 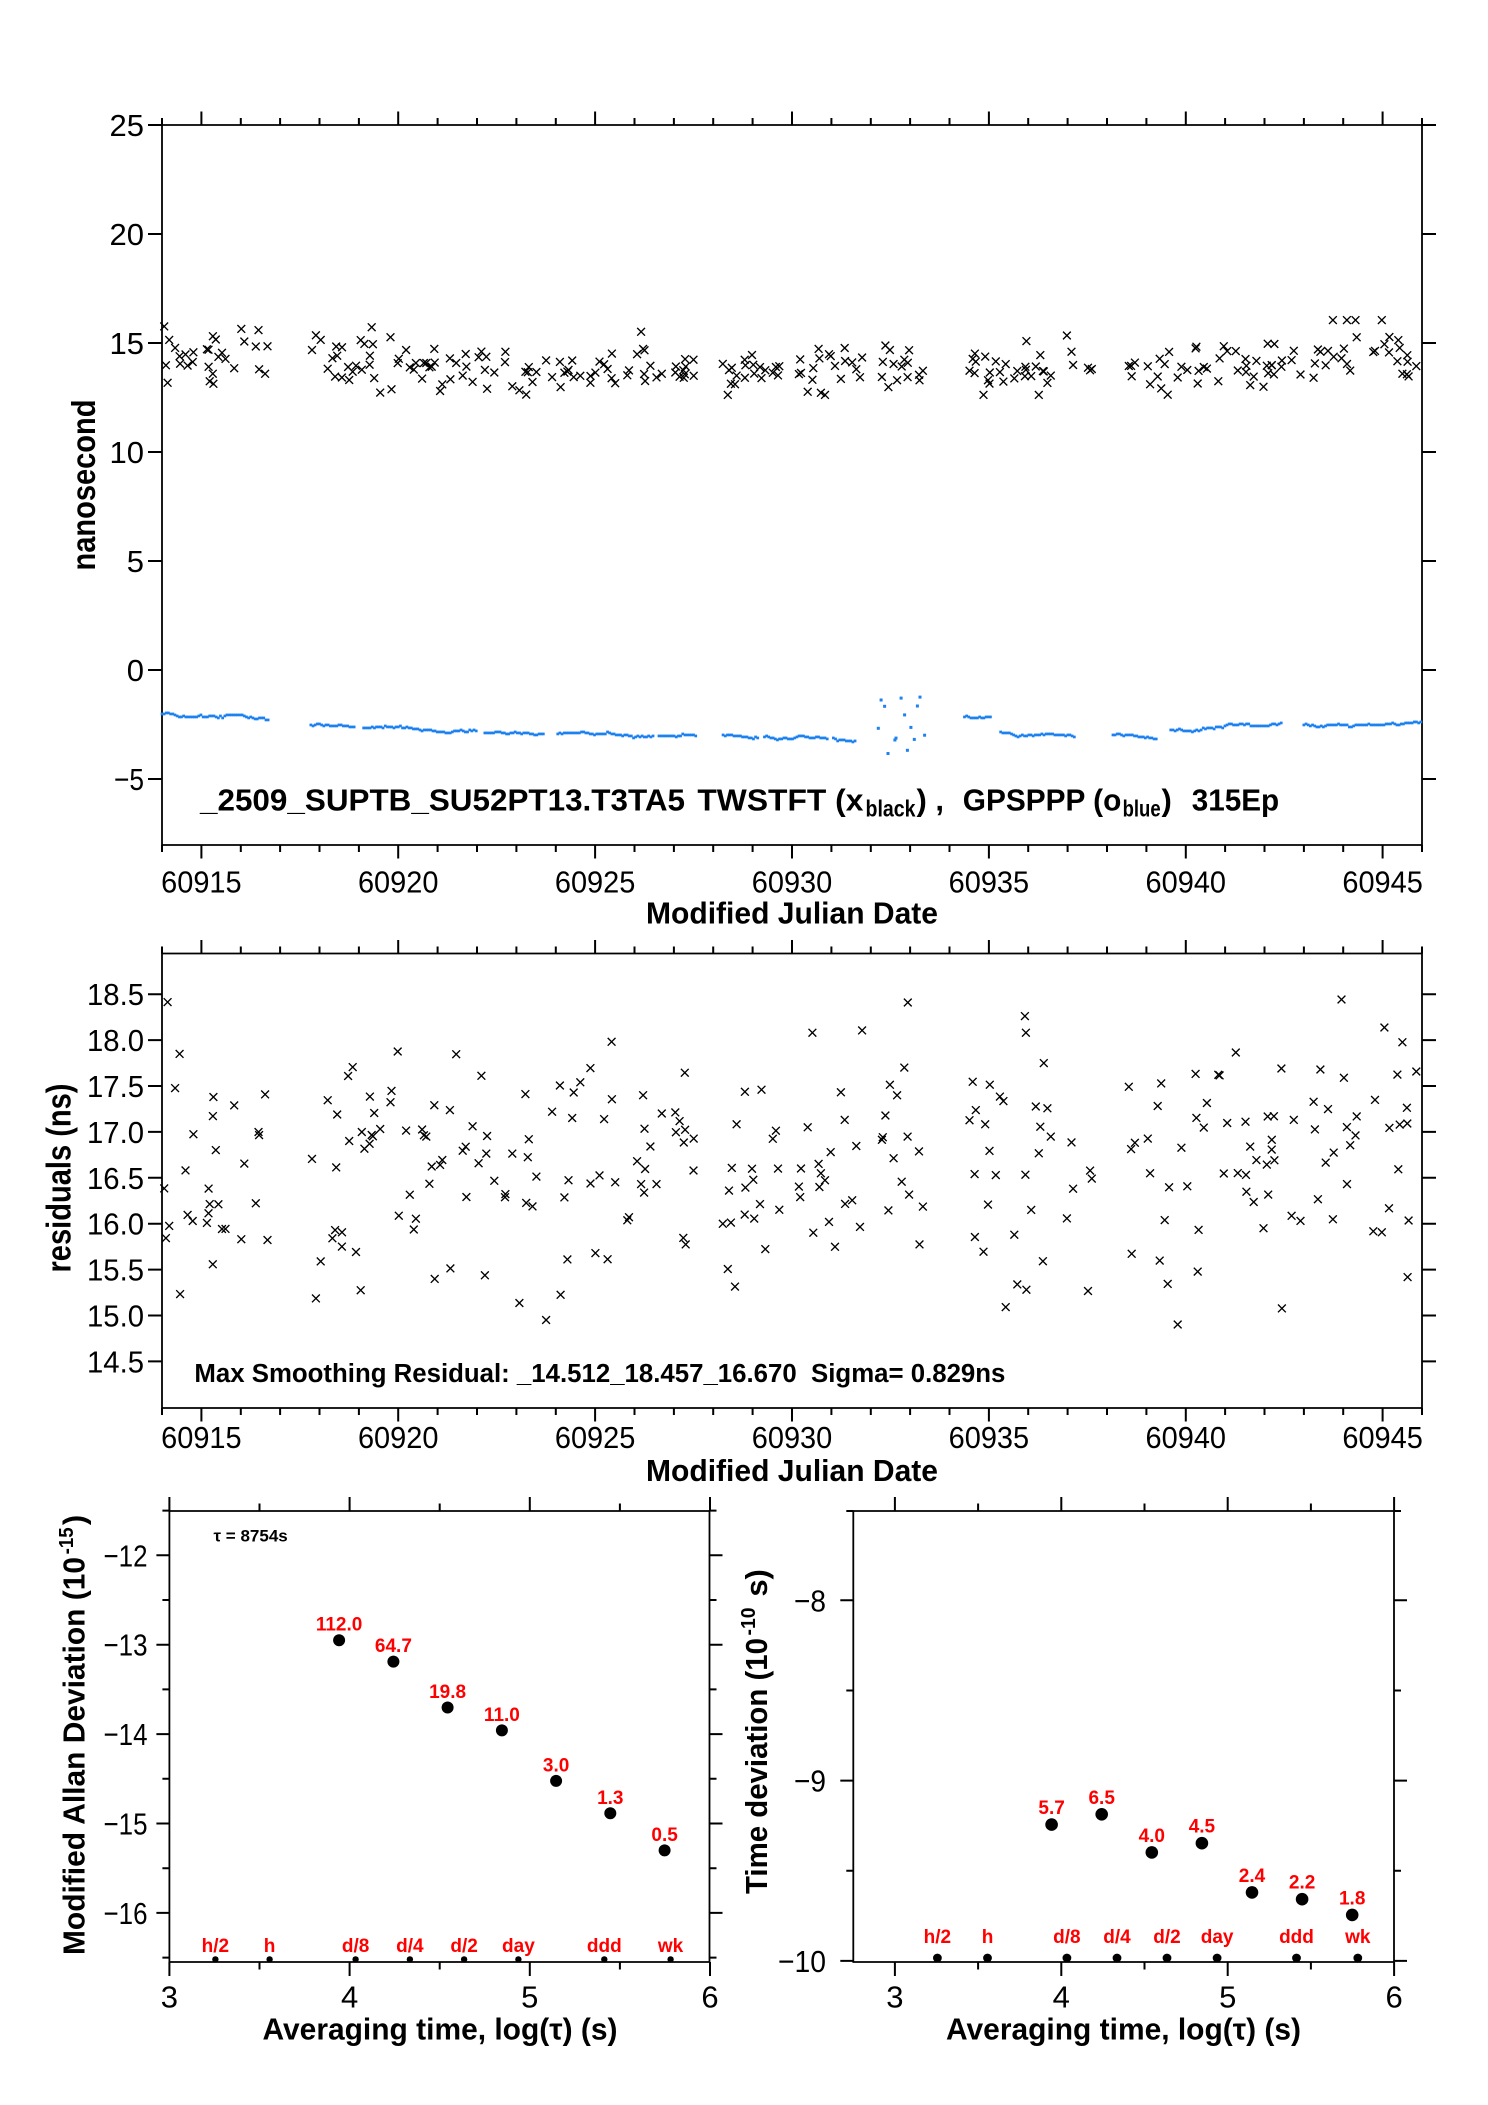 What do you see at coordinates (1302, 1883) in the screenshot?
I see `svg-text: 2.2` at bounding box center [1302, 1883].